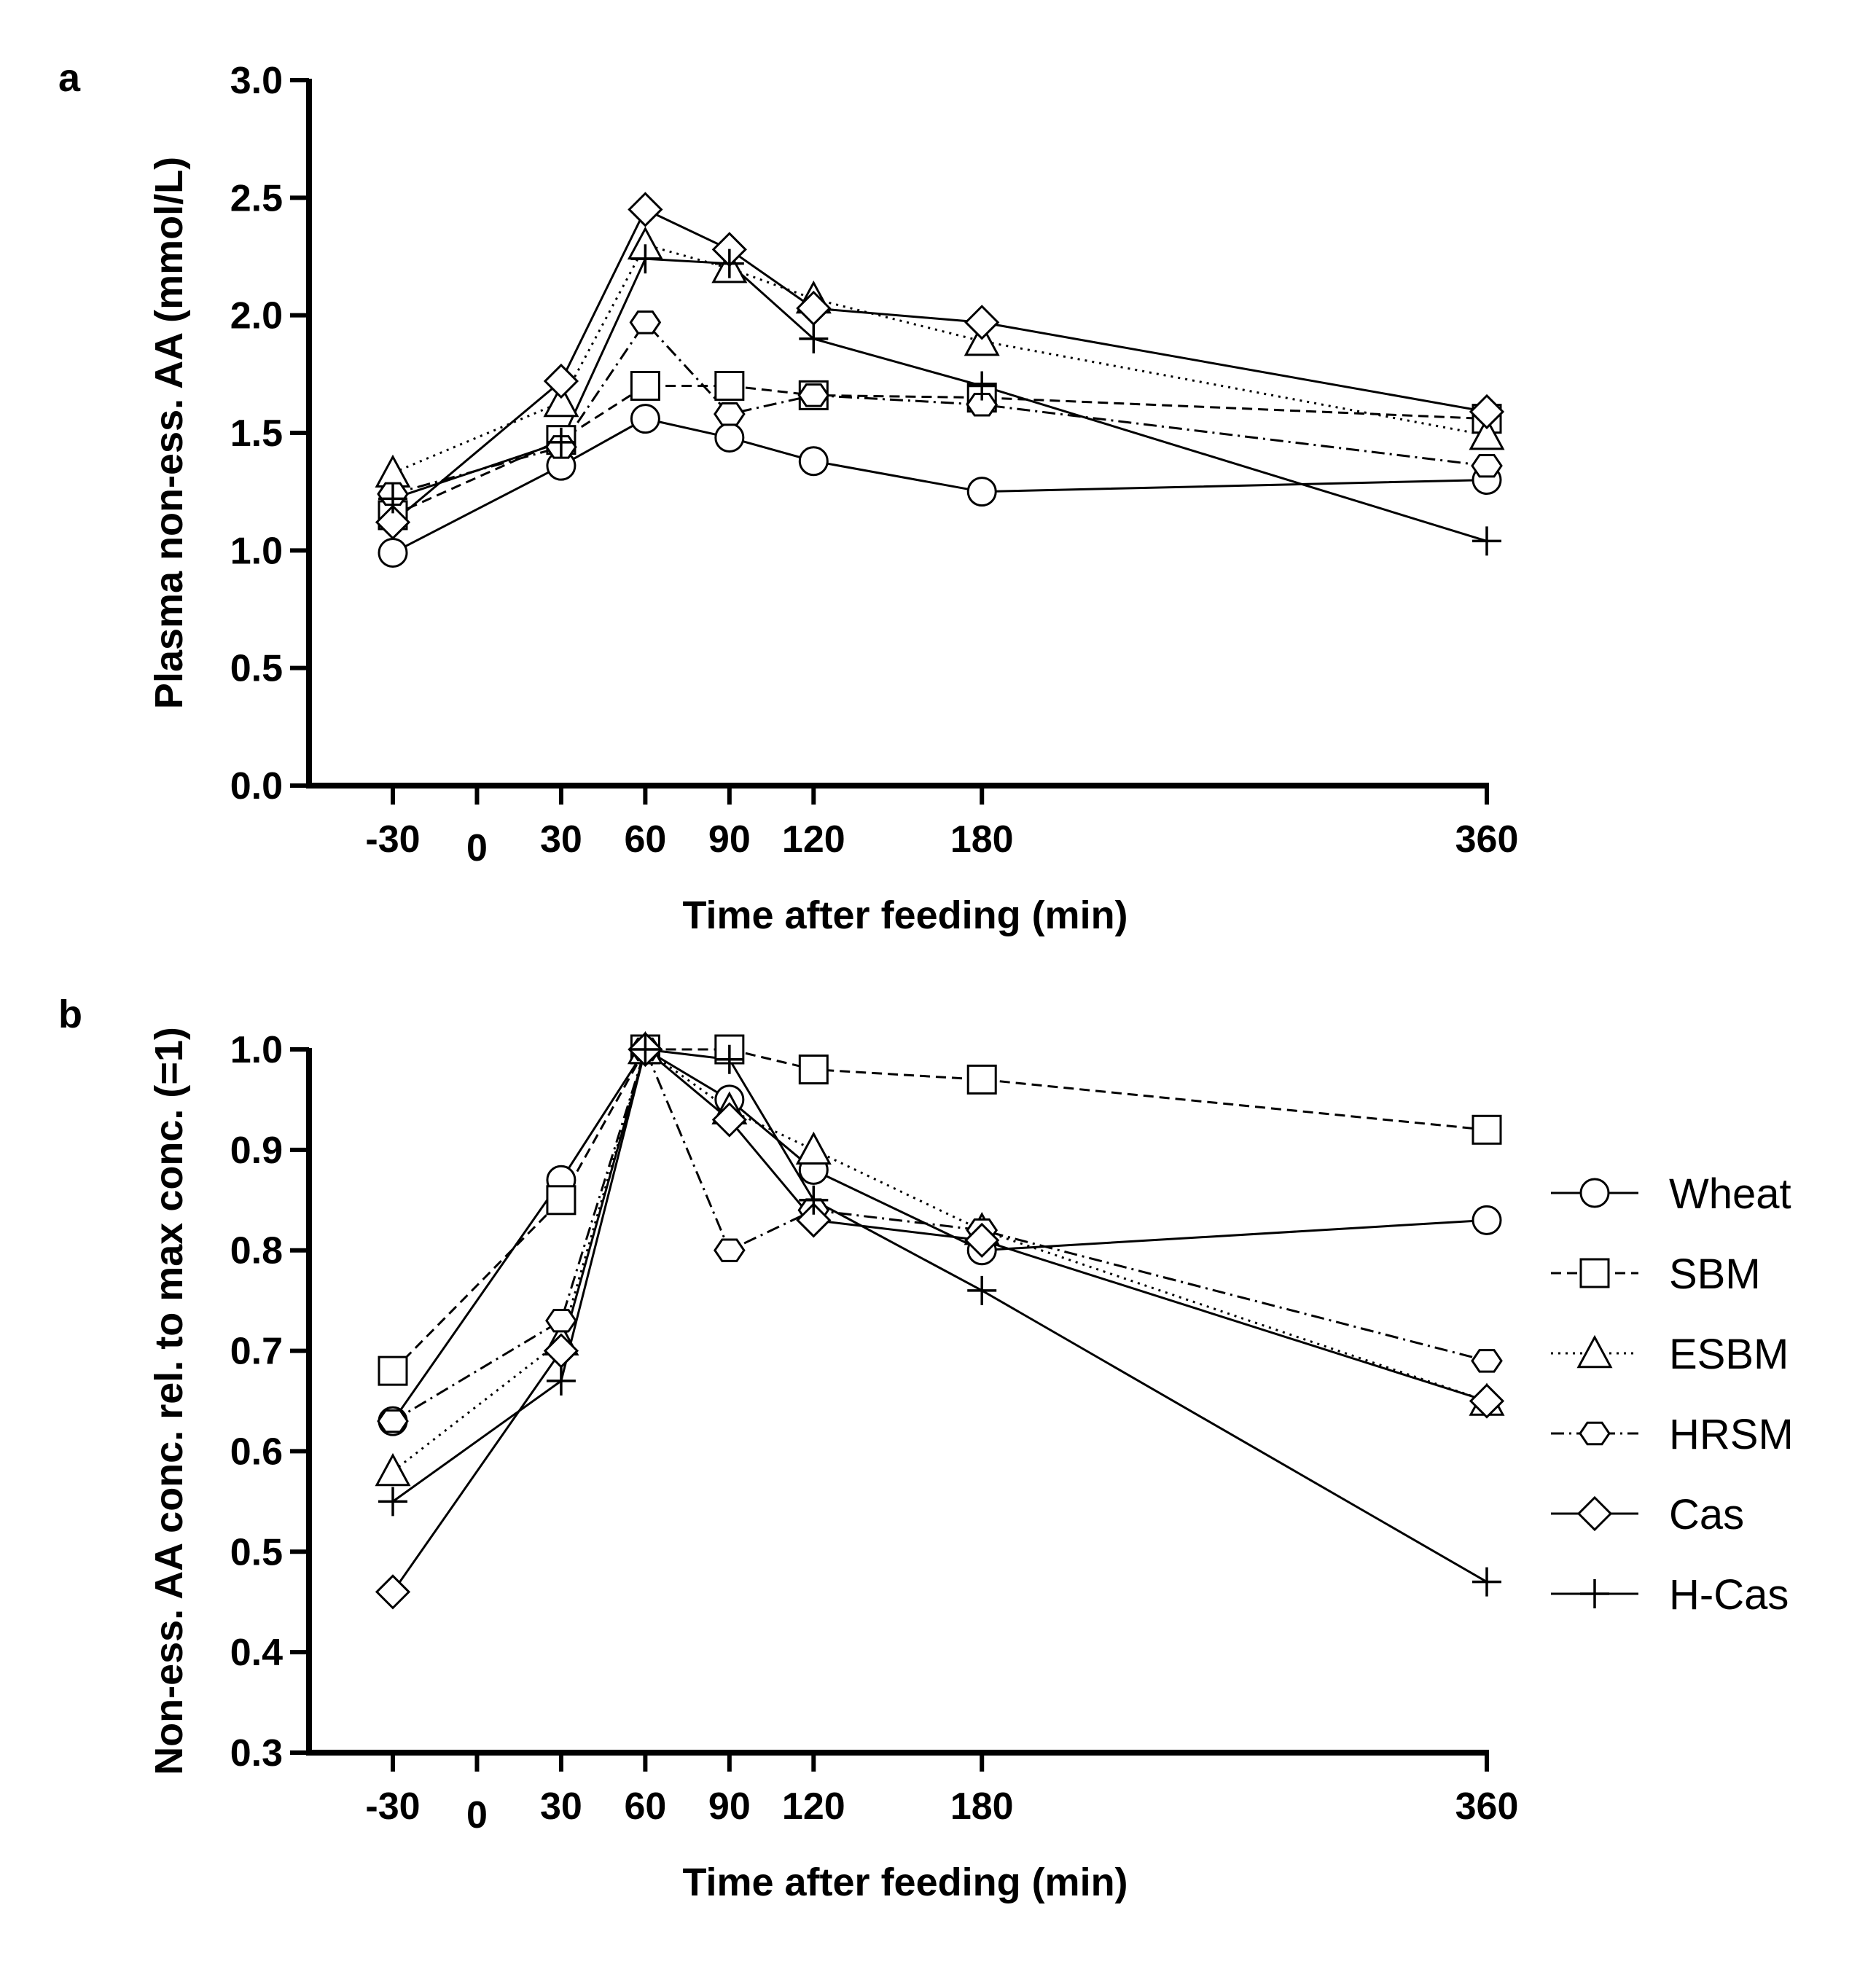  I want to click on y-tick-label: 0.7, so click(256, 1352).